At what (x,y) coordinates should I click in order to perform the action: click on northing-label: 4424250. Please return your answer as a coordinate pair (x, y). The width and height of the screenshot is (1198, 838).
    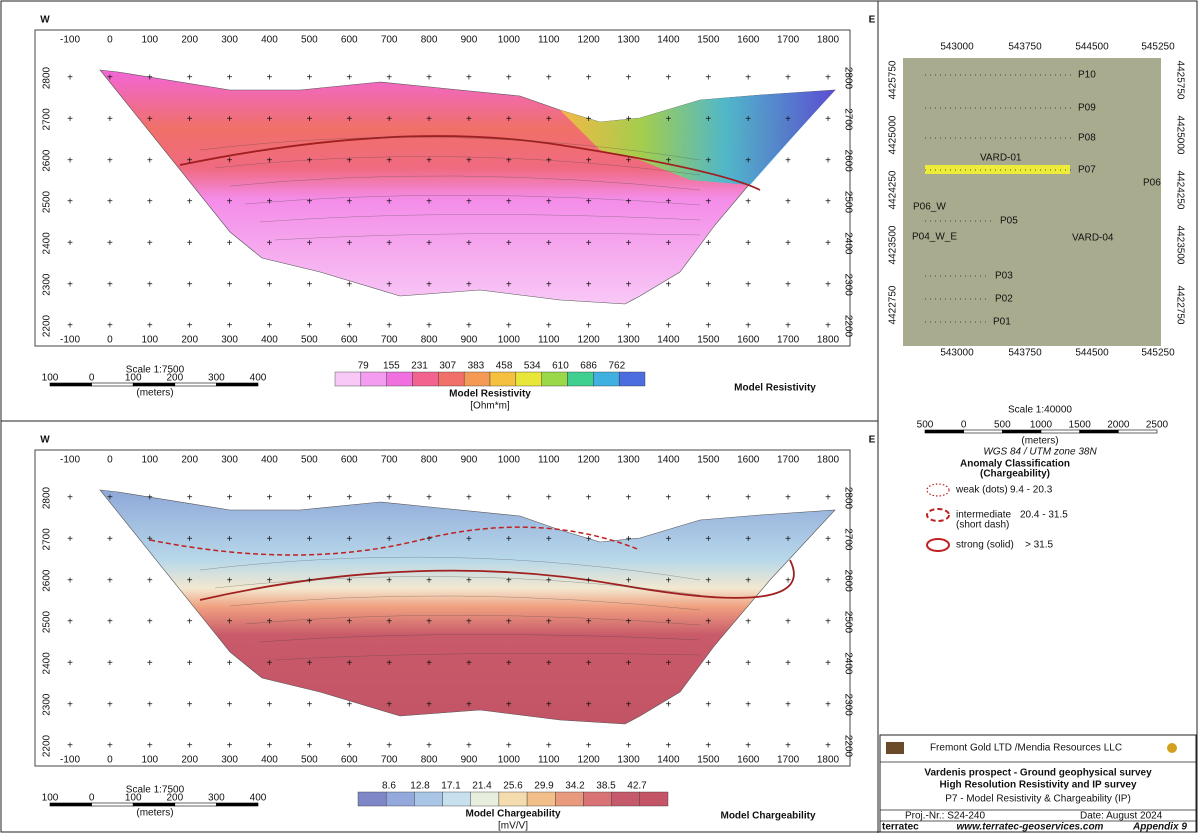
    Looking at the image, I should click on (893, 189).